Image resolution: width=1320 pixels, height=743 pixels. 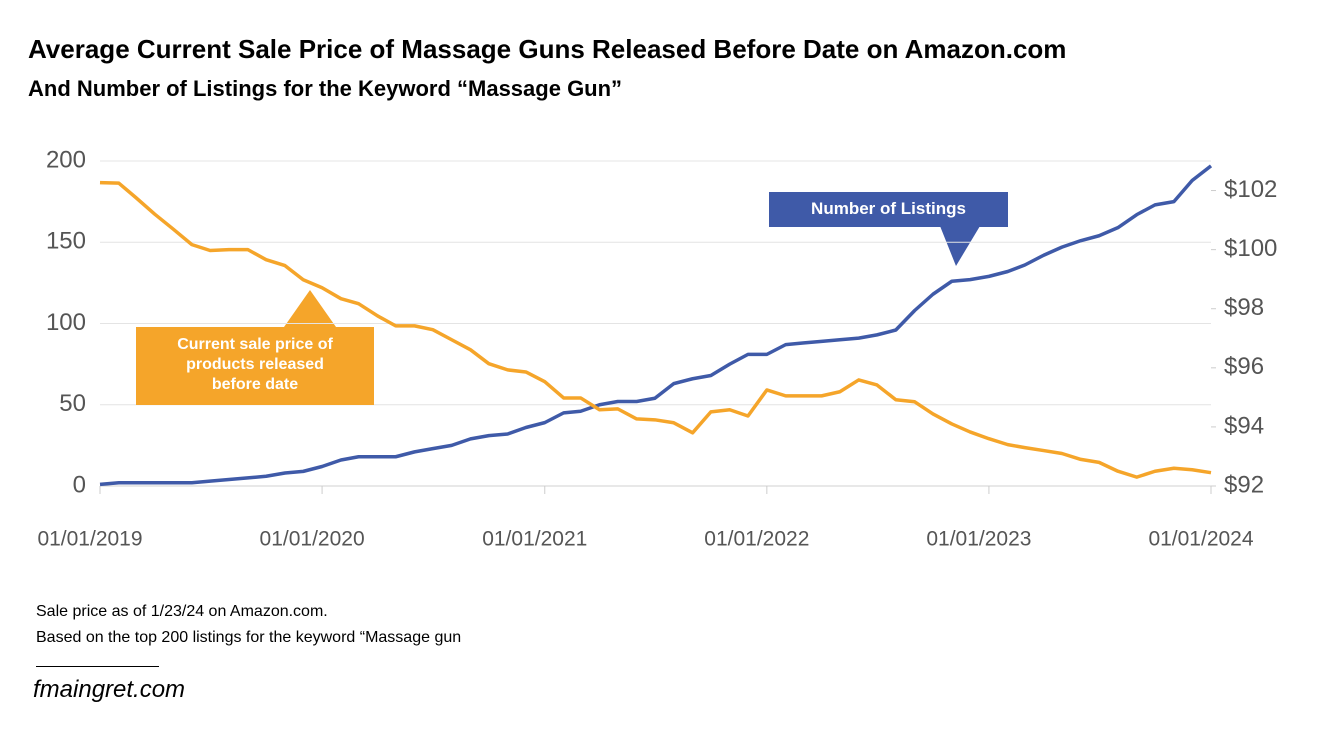 What do you see at coordinates (756, 539) in the screenshot?
I see `x-tick-label: 01/01/2022` at bounding box center [756, 539].